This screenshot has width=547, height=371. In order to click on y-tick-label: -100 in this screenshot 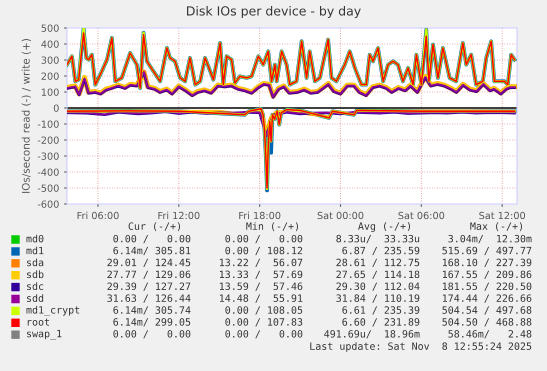, I will do `click(48, 124)`.